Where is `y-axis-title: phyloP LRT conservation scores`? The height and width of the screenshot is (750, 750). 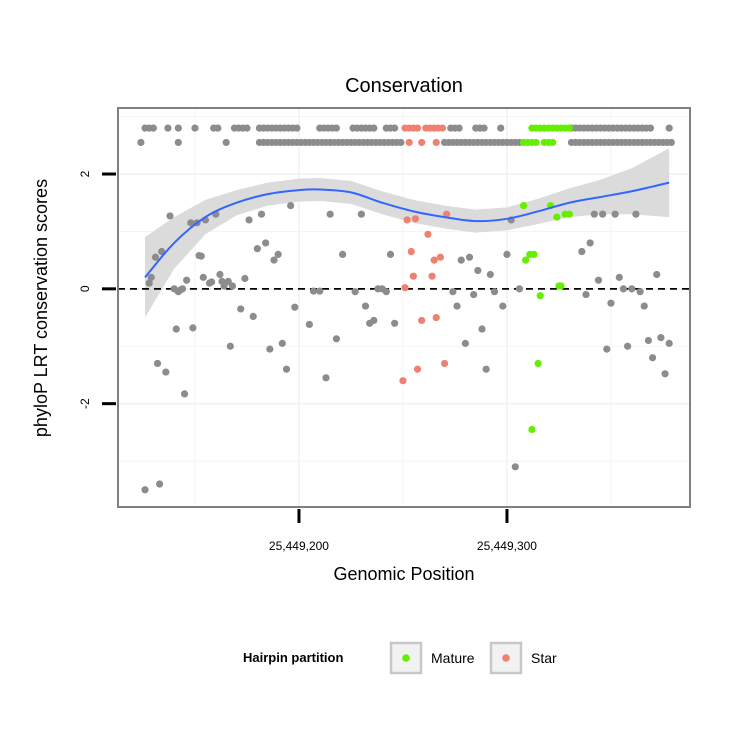
y-axis-title: phyloP LRT conservation scores is located at coordinates (41, 308).